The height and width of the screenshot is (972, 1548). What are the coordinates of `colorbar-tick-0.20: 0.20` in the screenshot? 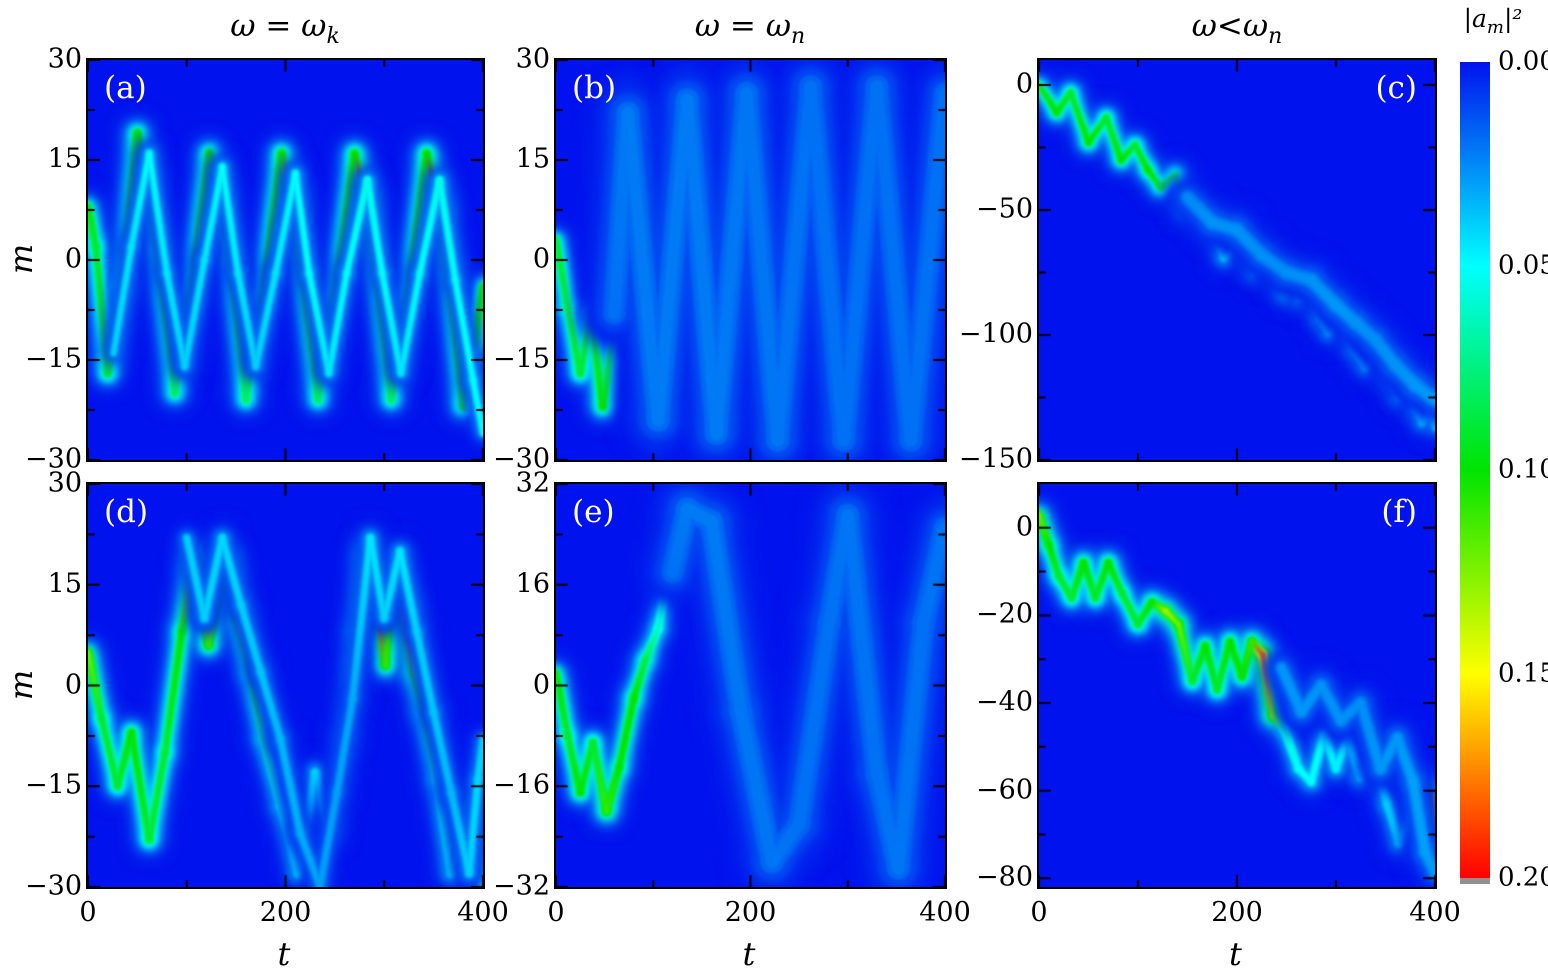 It's located at (1523, 877).